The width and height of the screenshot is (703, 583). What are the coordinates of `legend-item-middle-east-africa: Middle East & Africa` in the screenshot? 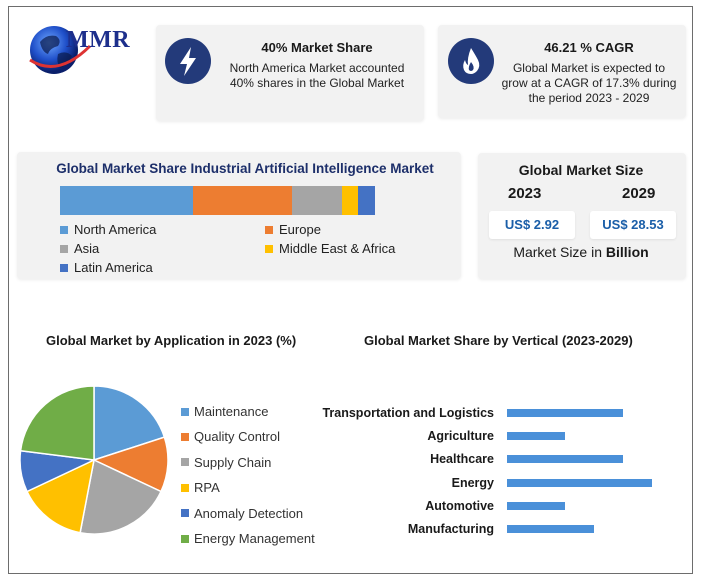 It's located at (330, 248).